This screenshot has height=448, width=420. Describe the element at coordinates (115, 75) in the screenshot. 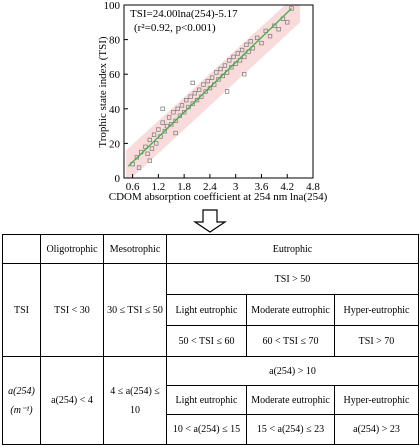

I see `y-tick-label: 60` at that location.